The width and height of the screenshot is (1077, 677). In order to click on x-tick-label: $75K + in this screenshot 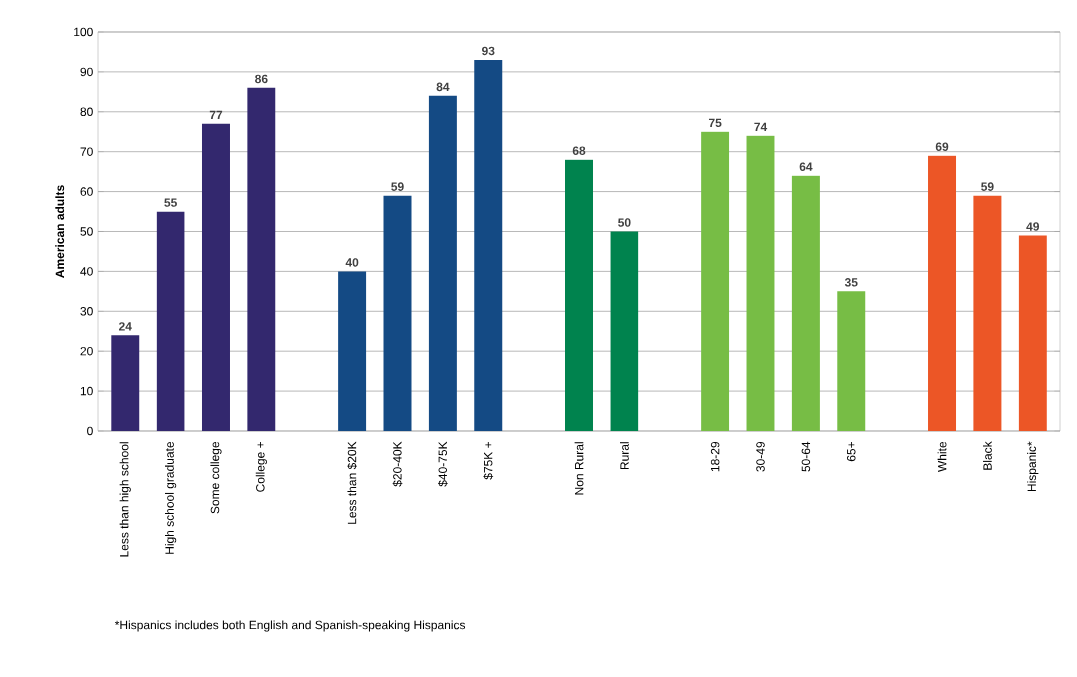, I will do `click(488, 460)`.